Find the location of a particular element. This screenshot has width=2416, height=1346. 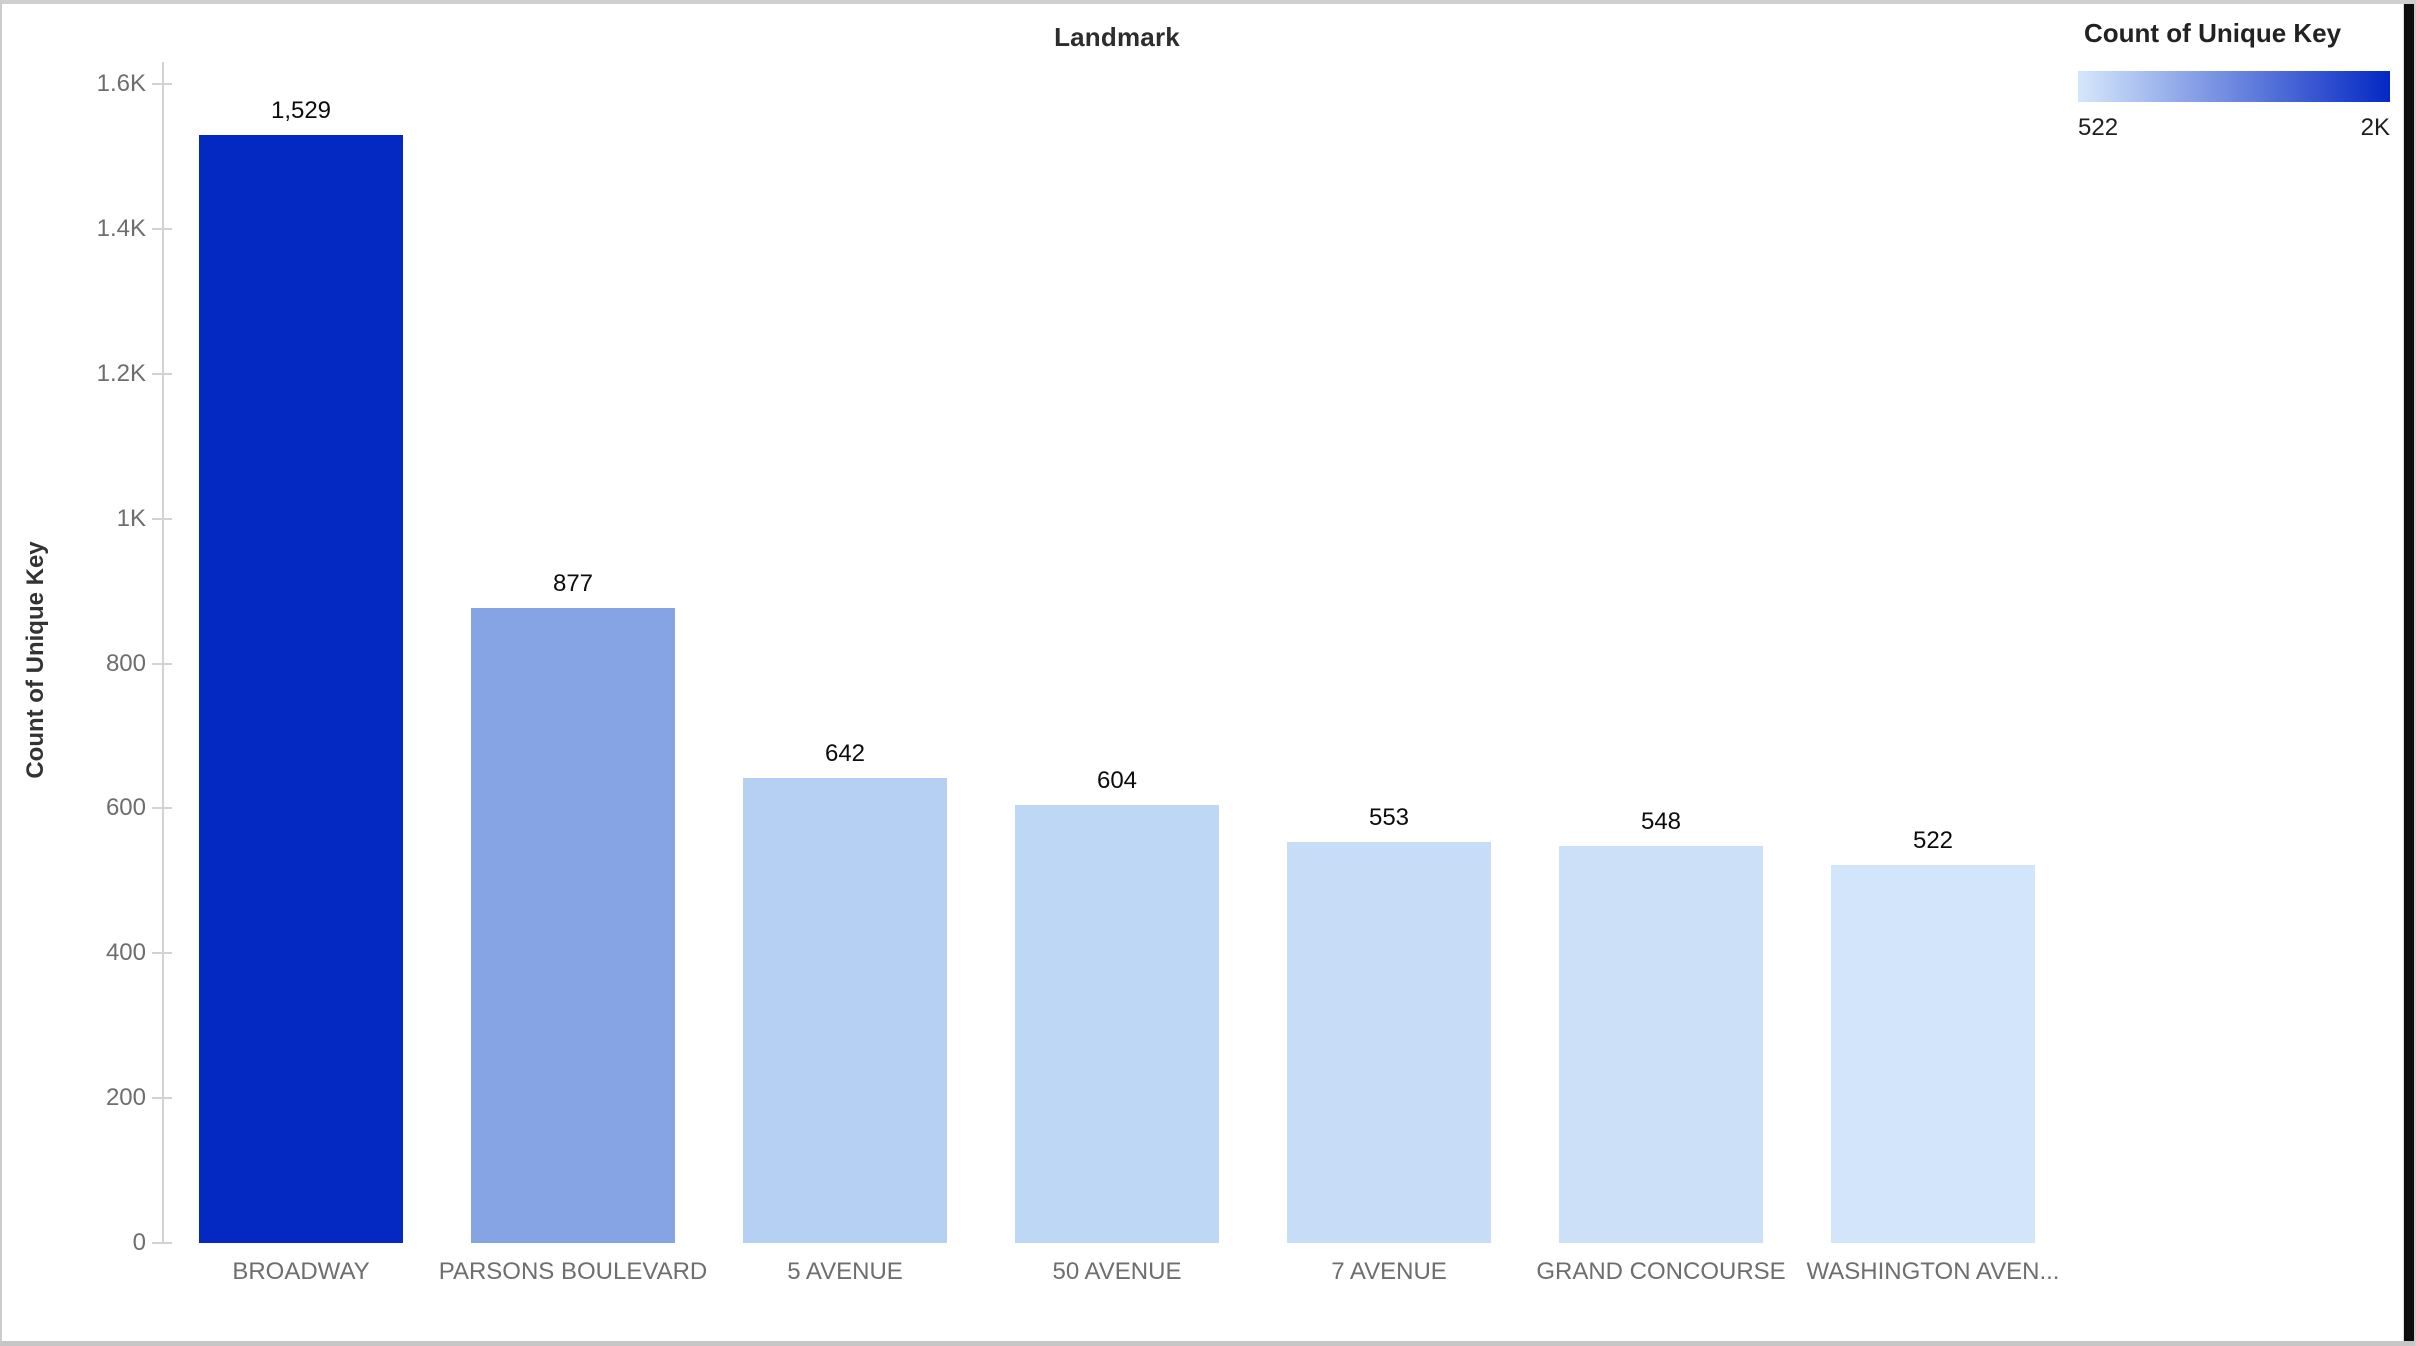

y-tick-label: 1.2K is located at coordinates (121, 373).